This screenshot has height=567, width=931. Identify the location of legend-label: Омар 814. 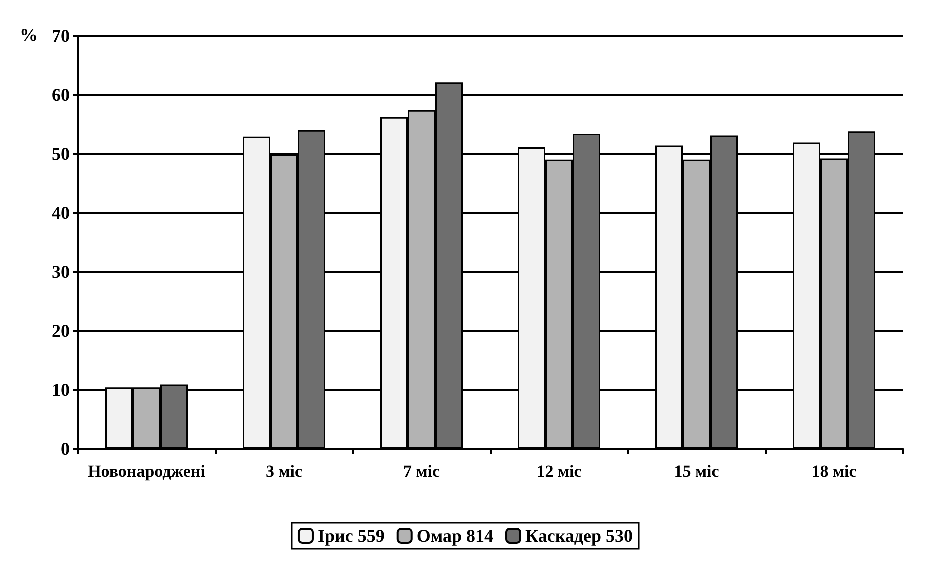
(455, 536).